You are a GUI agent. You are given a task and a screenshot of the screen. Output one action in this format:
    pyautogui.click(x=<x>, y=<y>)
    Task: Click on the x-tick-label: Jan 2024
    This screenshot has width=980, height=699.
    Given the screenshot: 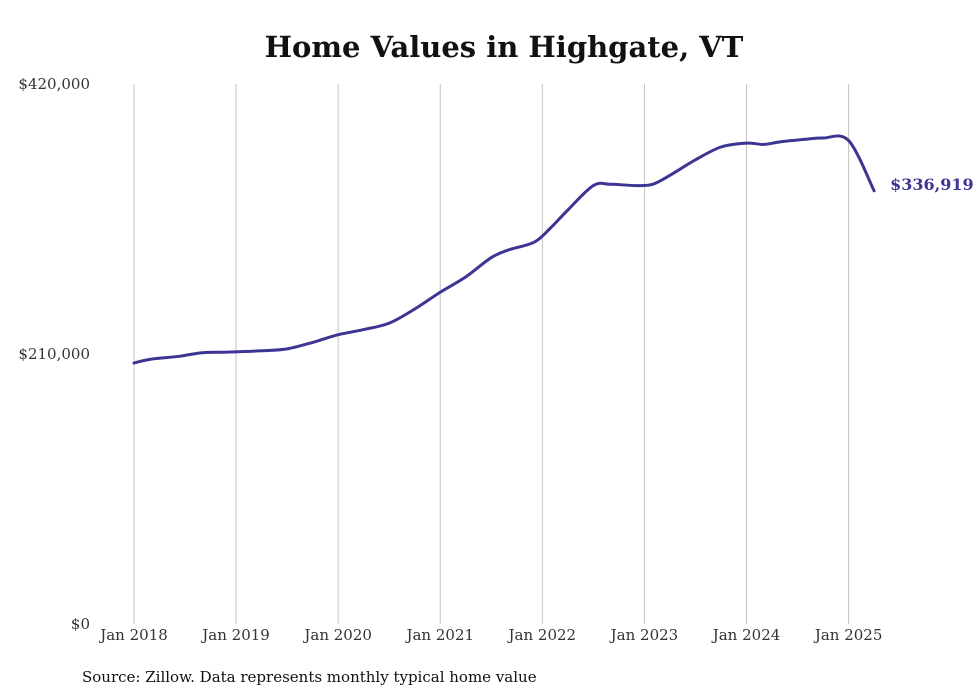 What is the action you would take?
    pyautogui.click(x=746, y=635)
    